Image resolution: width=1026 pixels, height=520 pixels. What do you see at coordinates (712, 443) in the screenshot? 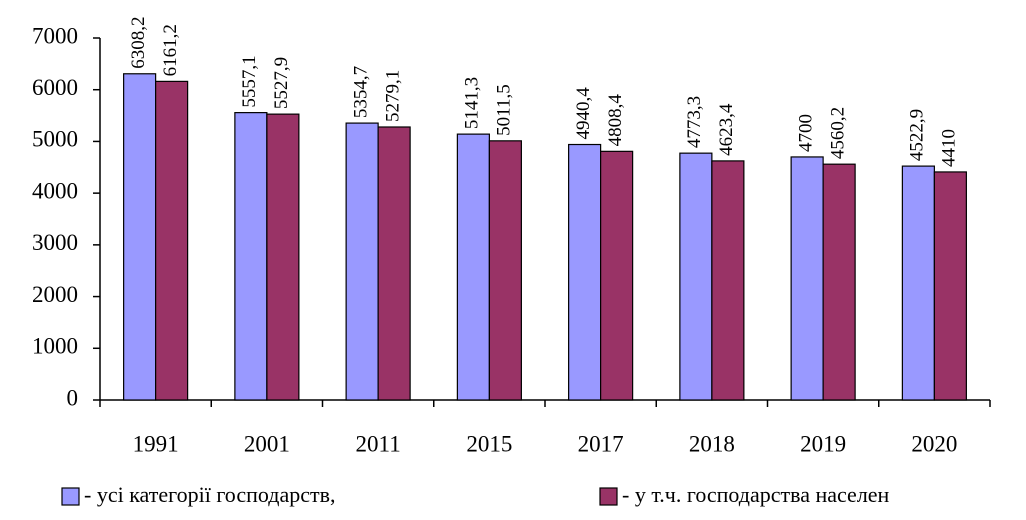
I see `x-tick-label: 2018` at bounding box center [712, 443].